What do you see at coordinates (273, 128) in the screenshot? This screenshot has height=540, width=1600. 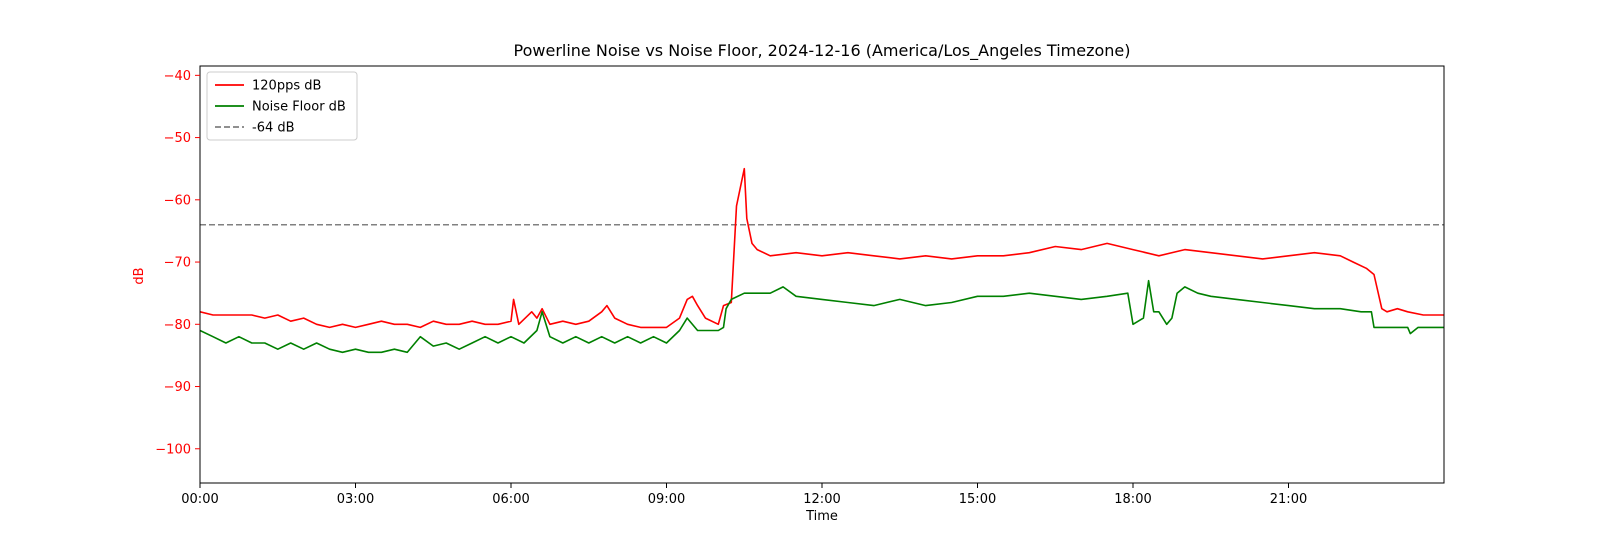 I see `legend-label: -64 dB` at bounding box center [273, 128].